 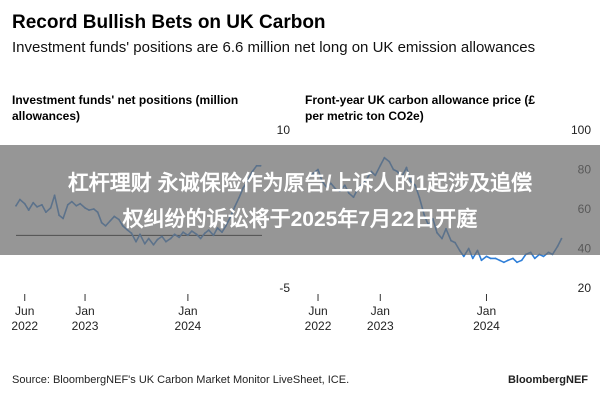 I want to click on banner-text-line-2: 权纠纷的诉讼将于2025年7月22日开庭, so click(x=300, y=219).